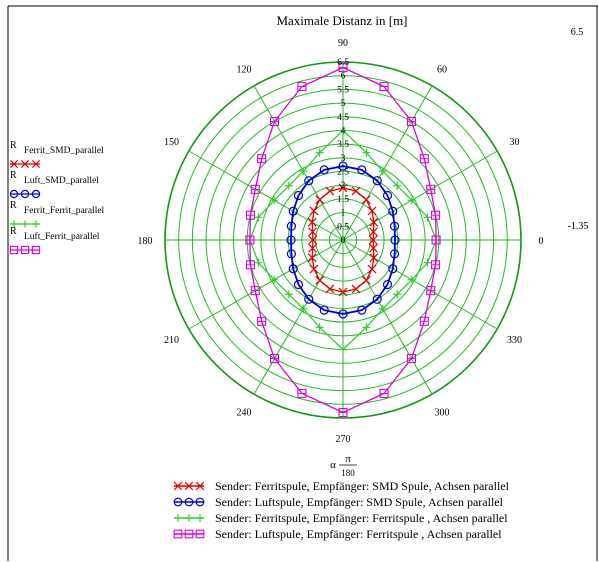 The image size is (599, 562). I want to click on left-series-label: R Ferrit_Ferrit_parallel, so click(57, 214).